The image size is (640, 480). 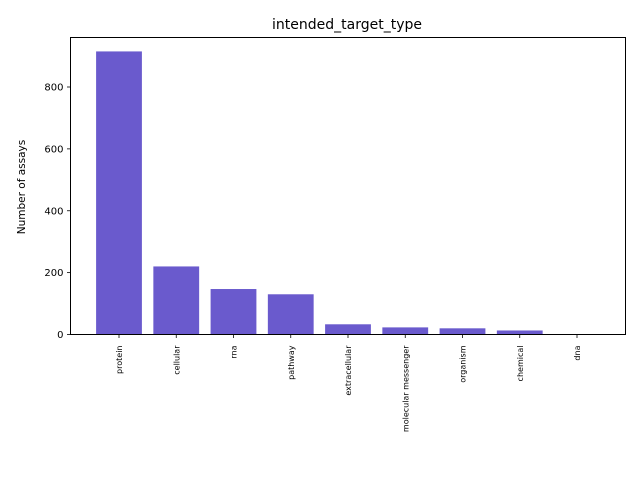 What do you see at coordinates (463, 363) in the screenshot?
I see `x-tick-label: organism` at bounding box center [463, 363].